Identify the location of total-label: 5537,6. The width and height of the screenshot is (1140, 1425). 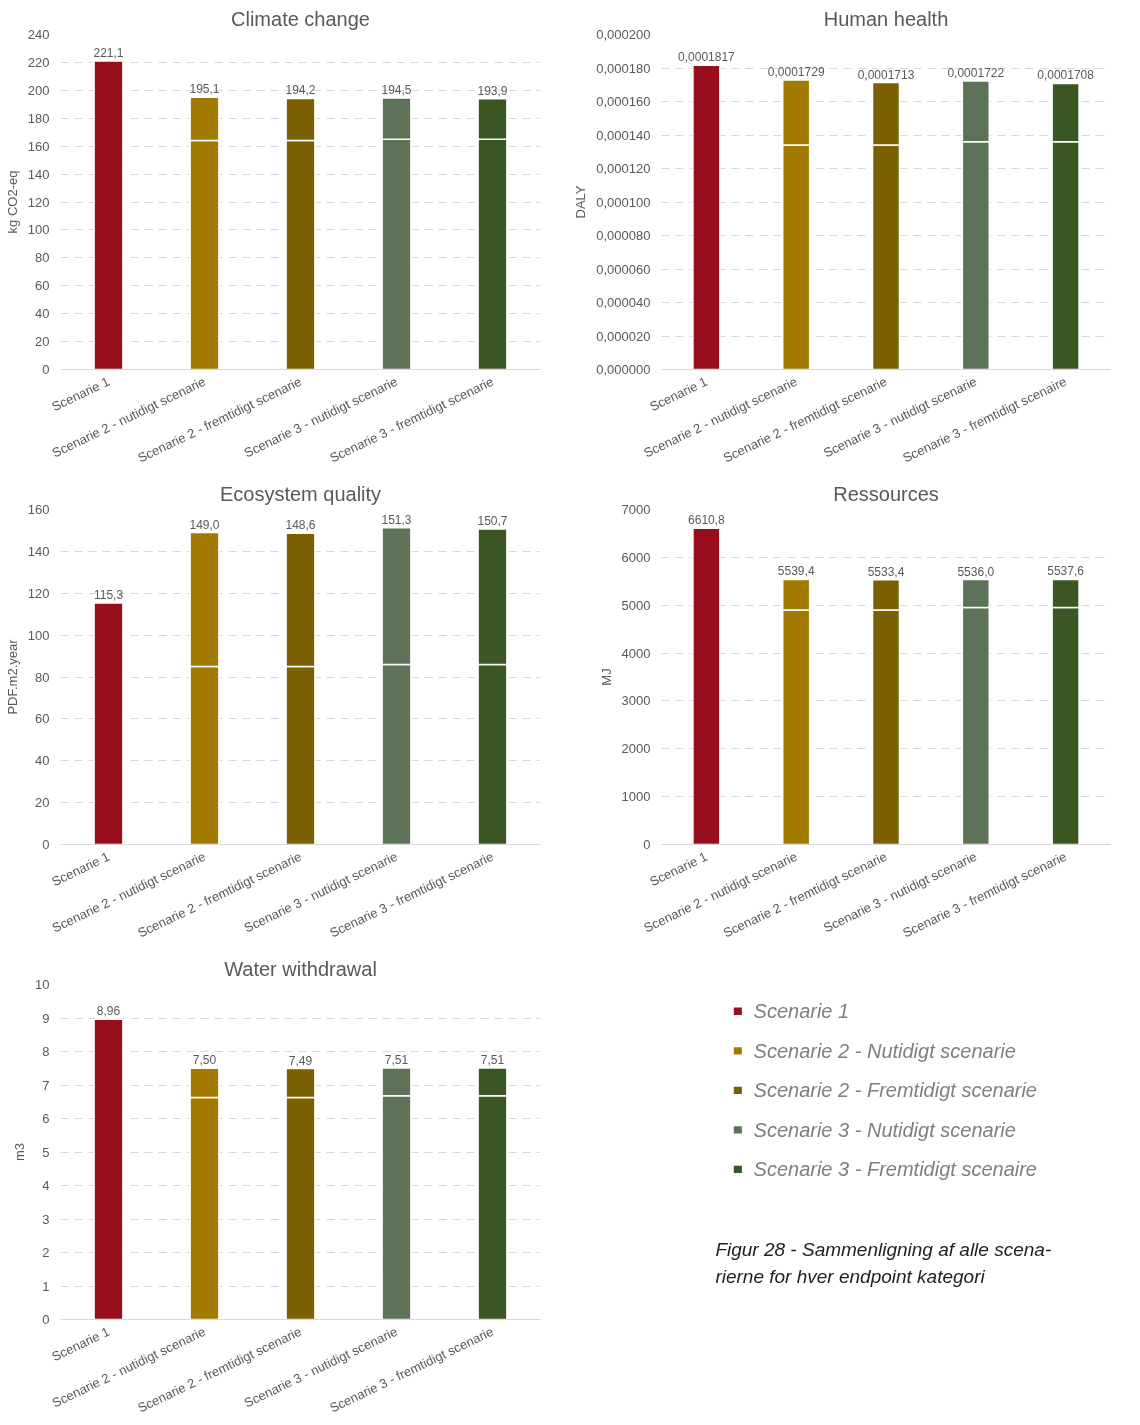
(1066, 571).